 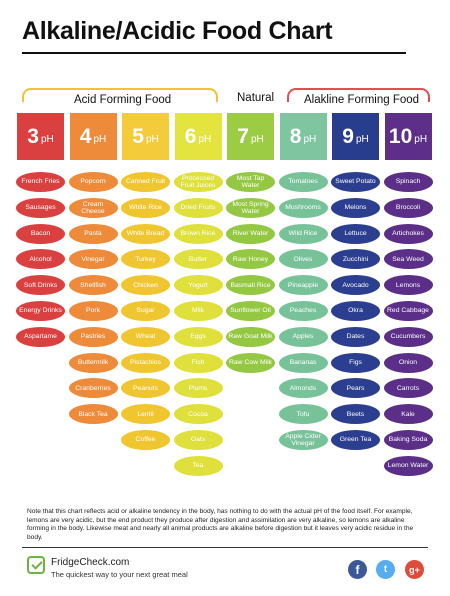 I want to click on food-item: Canned Fruit, so click(x=145, y=182).